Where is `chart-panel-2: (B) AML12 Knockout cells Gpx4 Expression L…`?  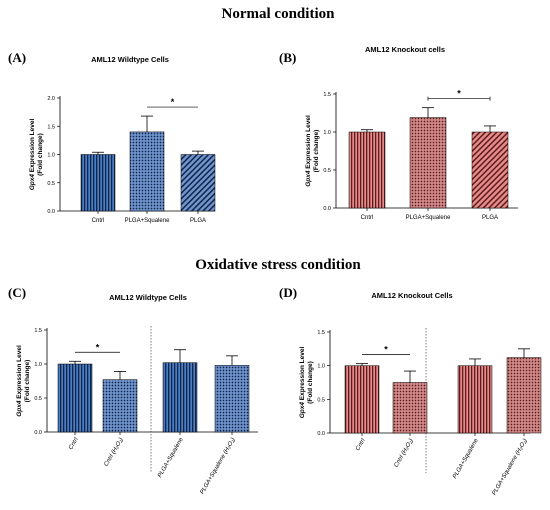 chart-panel-2: (B) AML12 Knockout cells Gpx4 Expression L… is located at coordinates (398, 133).